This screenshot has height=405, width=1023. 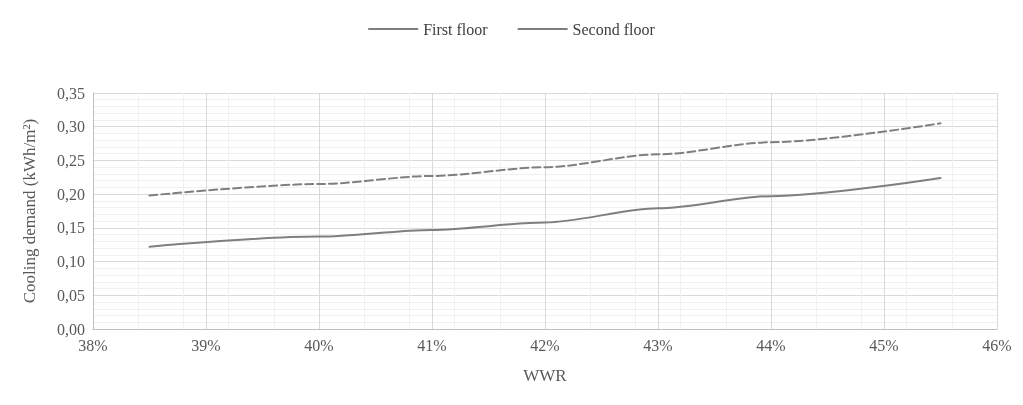 I want to click on x-tick-label: 43%, so click(x=658, y=345).